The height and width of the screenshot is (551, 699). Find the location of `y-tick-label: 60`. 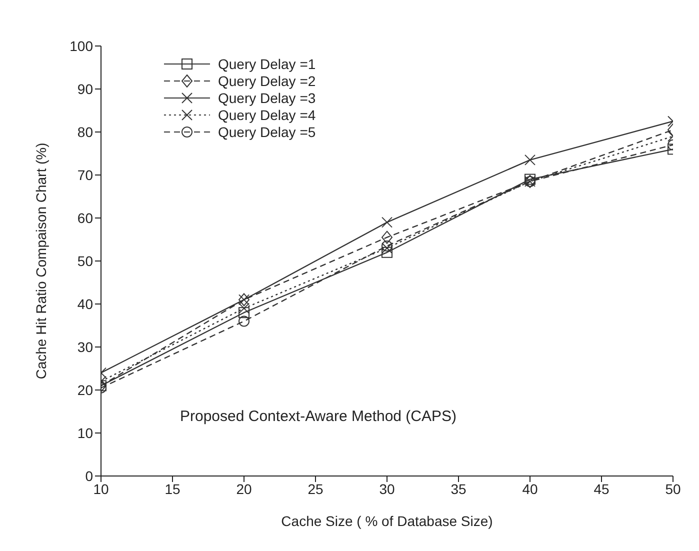

y-tick-label: 60 is located at coordinates (85, 218).